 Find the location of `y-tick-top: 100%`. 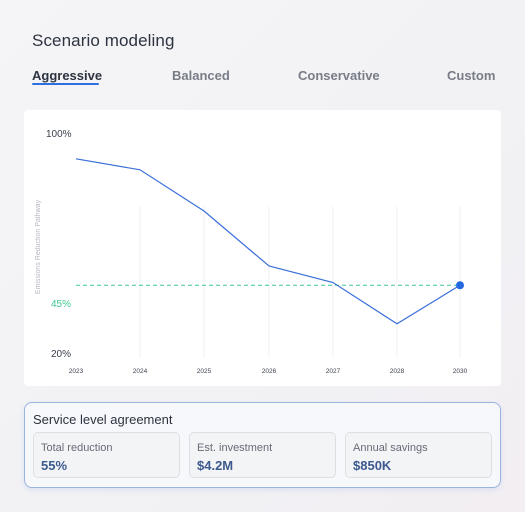

y-tick-top: 100% is located at coordinates (59, 134).